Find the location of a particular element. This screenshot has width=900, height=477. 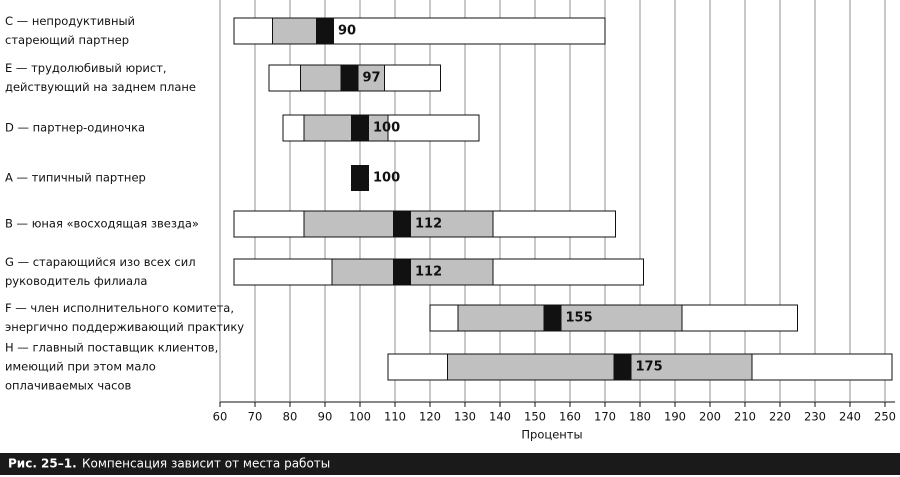

caption-figure: Рис. 25–1. is located at coordinates (42, 464).